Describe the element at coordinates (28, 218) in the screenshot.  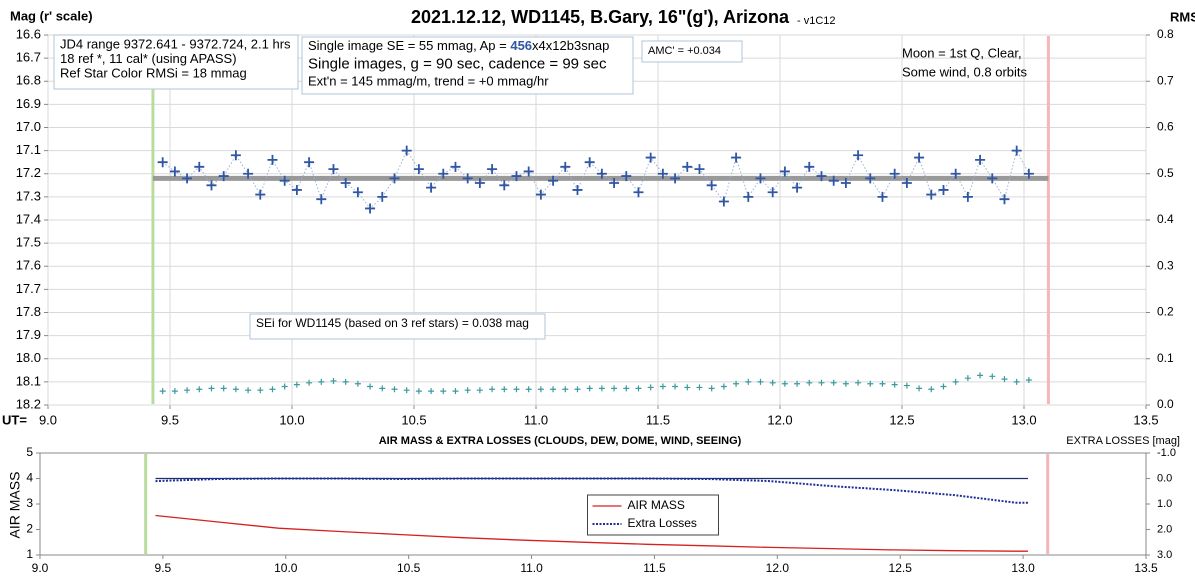
I see `y-tick-label: 17.4` at that location.